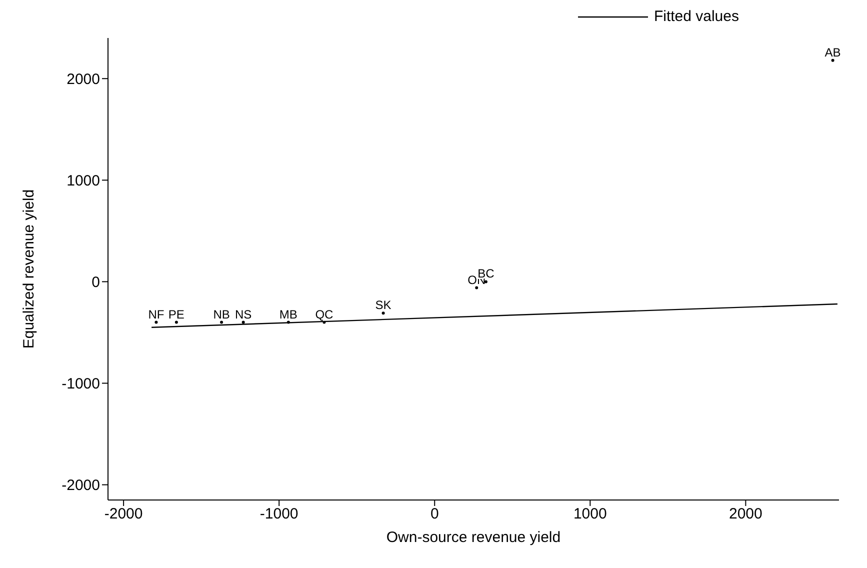 The image size is (867, 568). Describe the element at coordinates (96, 283) in the screenshot. I see `y-tick-label: 0` at that location.